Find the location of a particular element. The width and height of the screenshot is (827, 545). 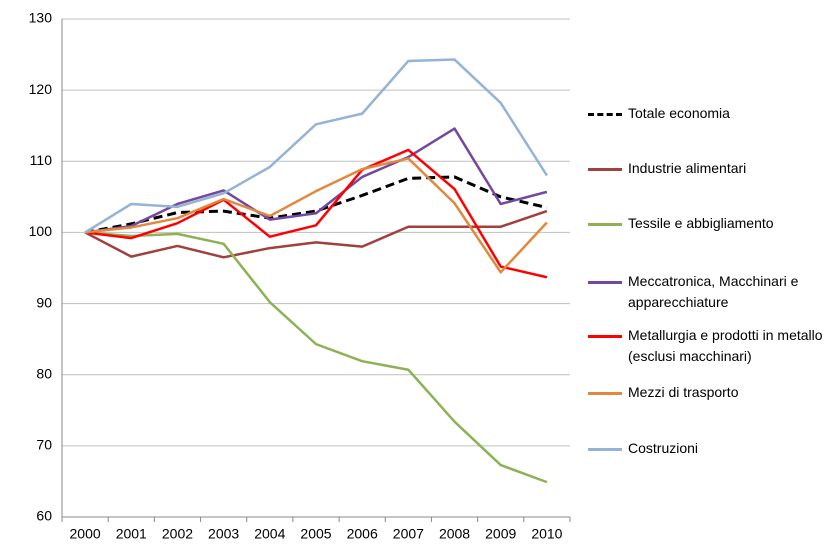

legend-label: Costruzioni is located at coordinates (663, 448).